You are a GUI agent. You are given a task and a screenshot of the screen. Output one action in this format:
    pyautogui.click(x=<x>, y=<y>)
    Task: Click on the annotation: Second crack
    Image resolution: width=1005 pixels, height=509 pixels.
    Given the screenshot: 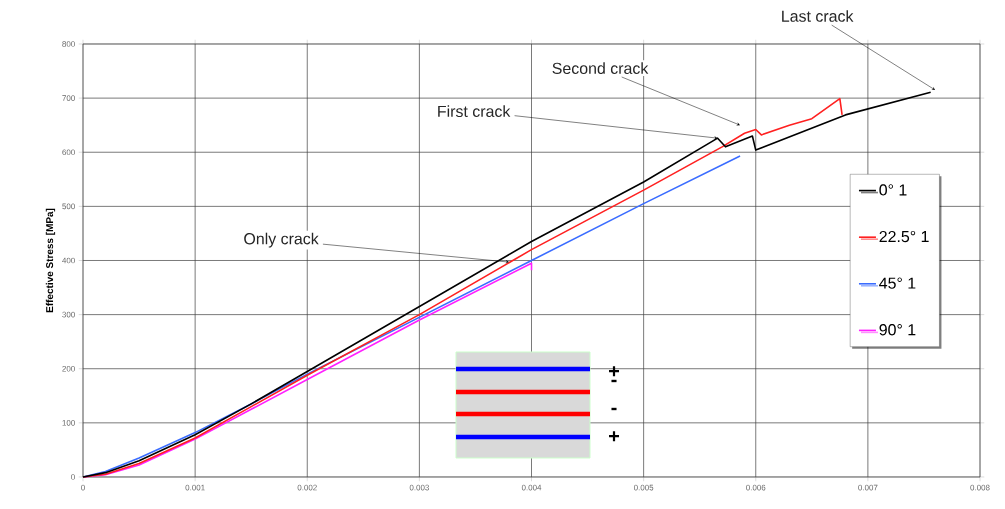 What is the action you would take?
    pyautogui.click(x=600, y=68)
    